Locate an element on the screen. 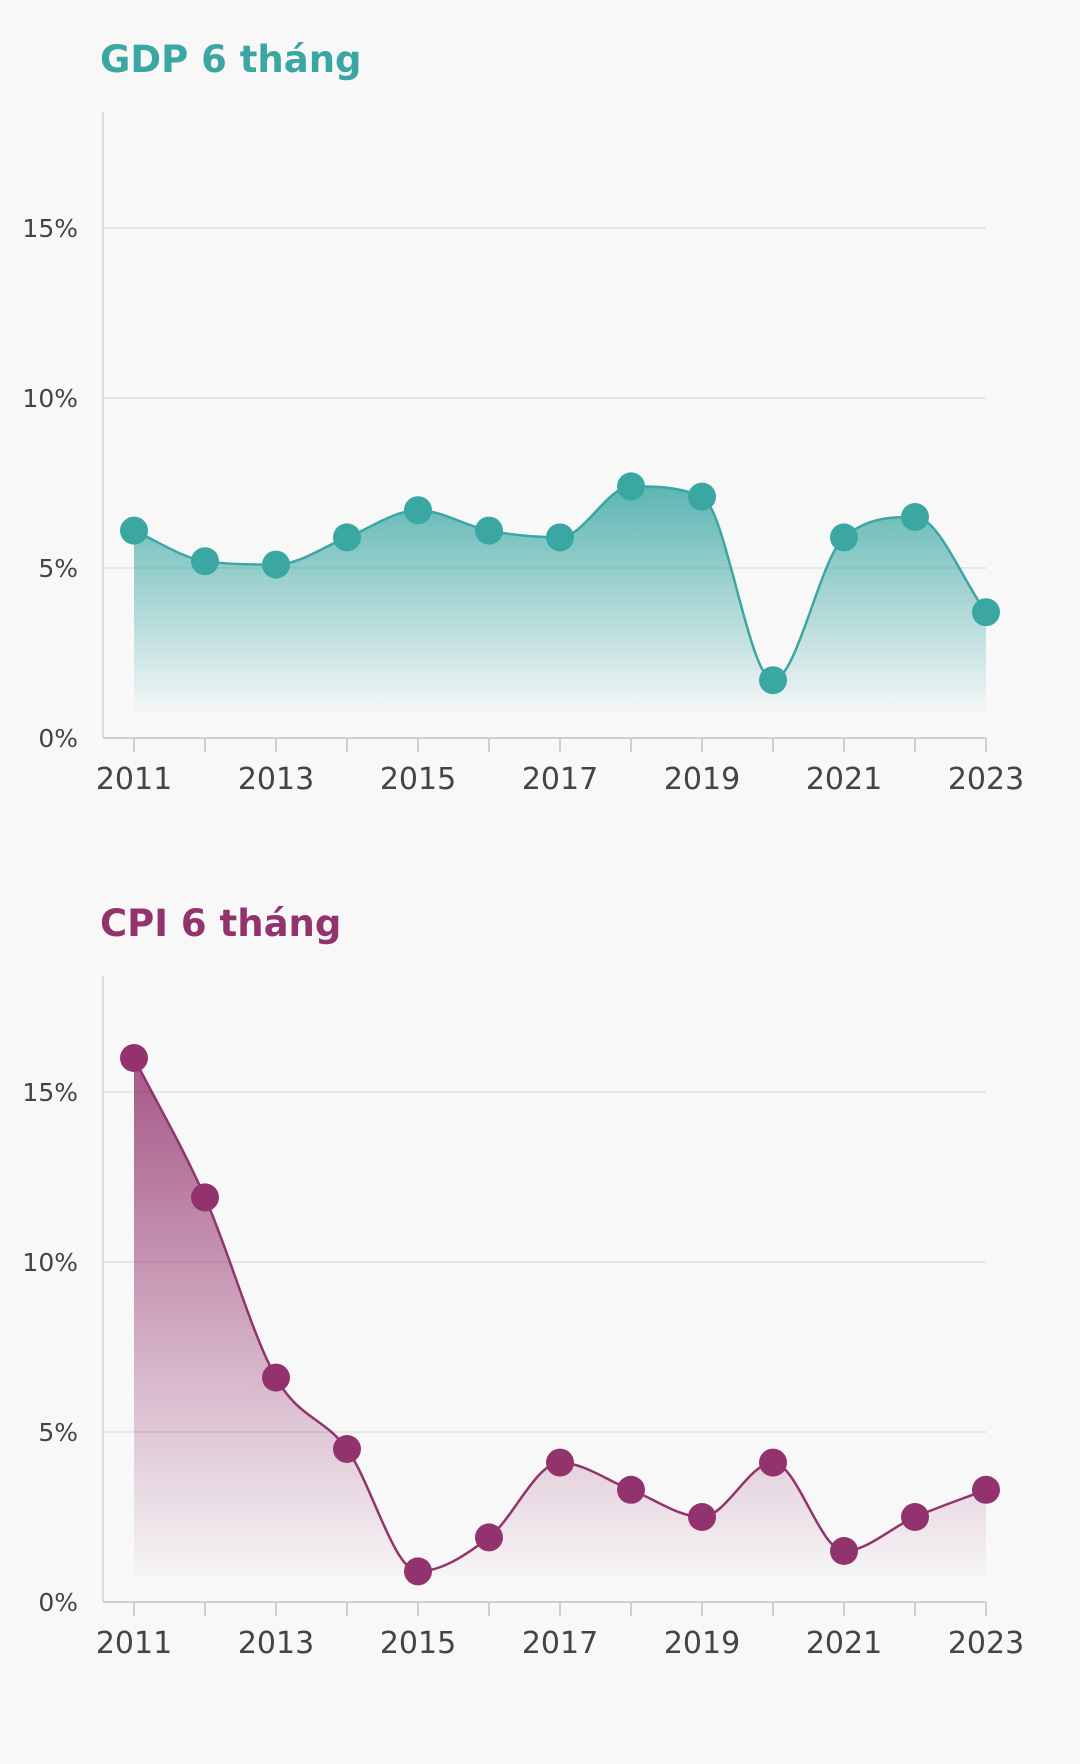  cpi-point-2013 is located at coordinates (276, 1377).